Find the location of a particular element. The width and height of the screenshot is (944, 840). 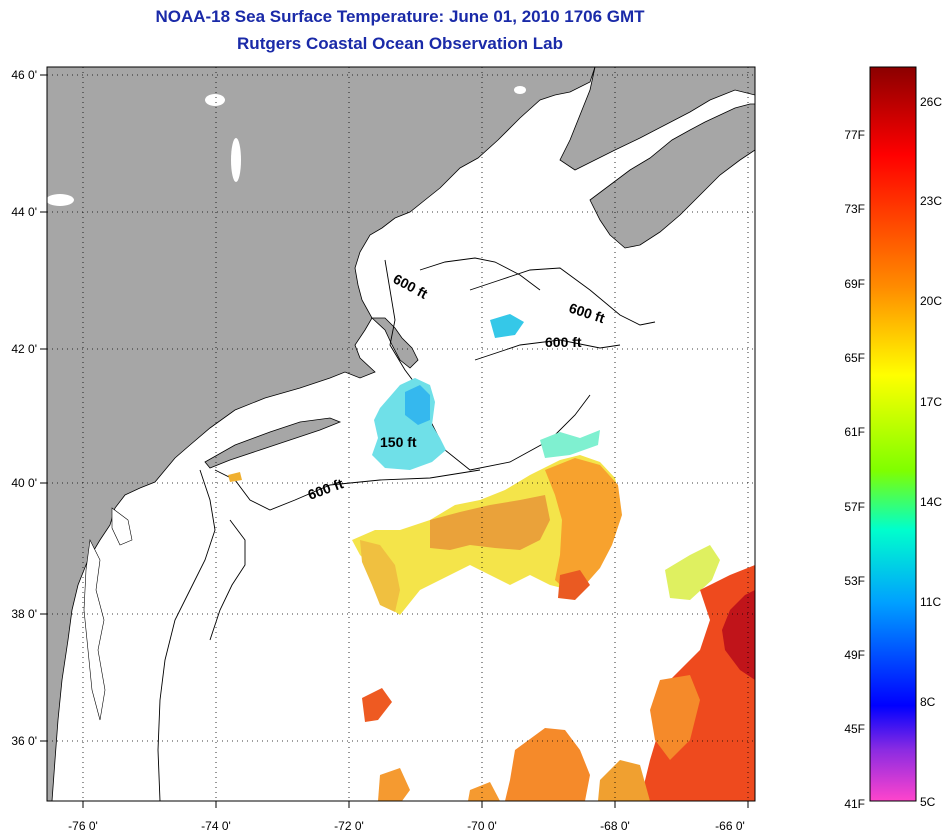

colorbar-f-label: 77F is located at coordinates (854, 135).